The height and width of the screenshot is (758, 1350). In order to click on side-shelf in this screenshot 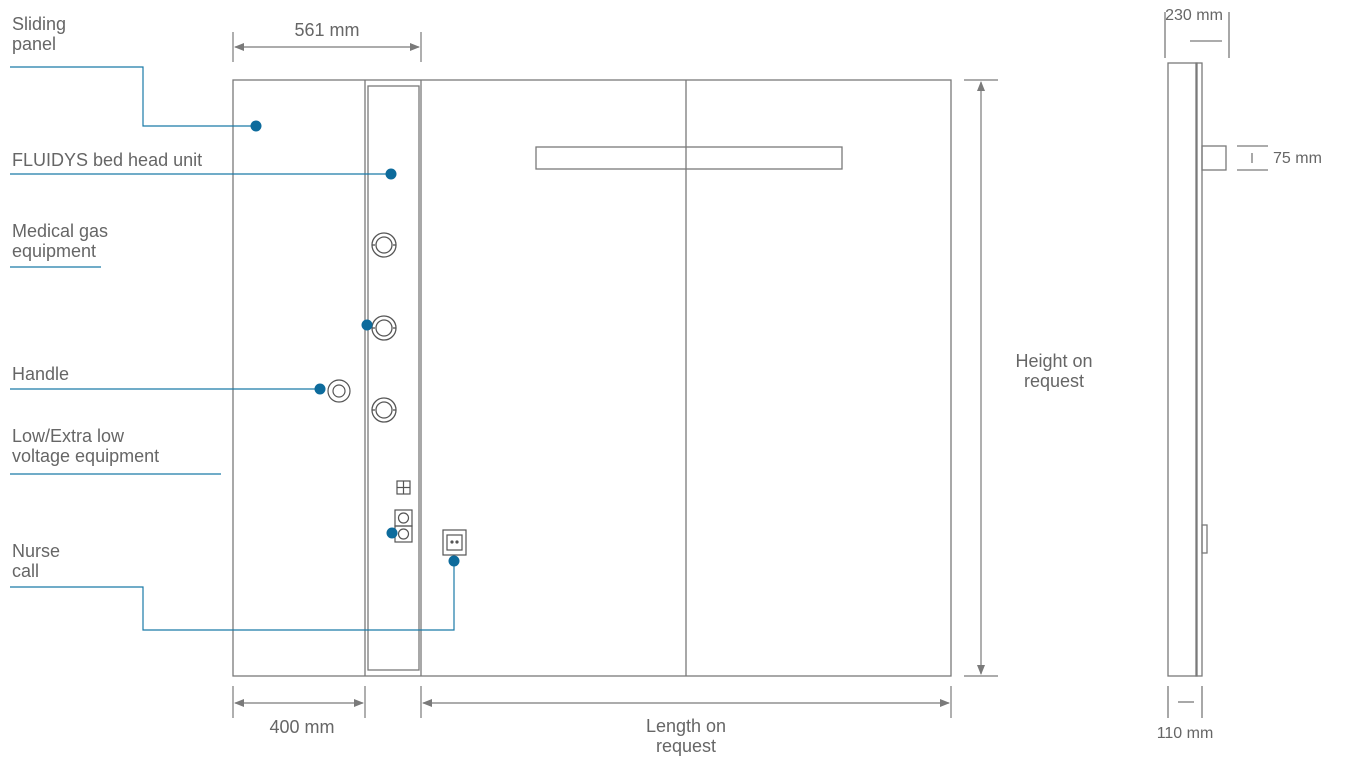, I will do `click(1214, 158)`.